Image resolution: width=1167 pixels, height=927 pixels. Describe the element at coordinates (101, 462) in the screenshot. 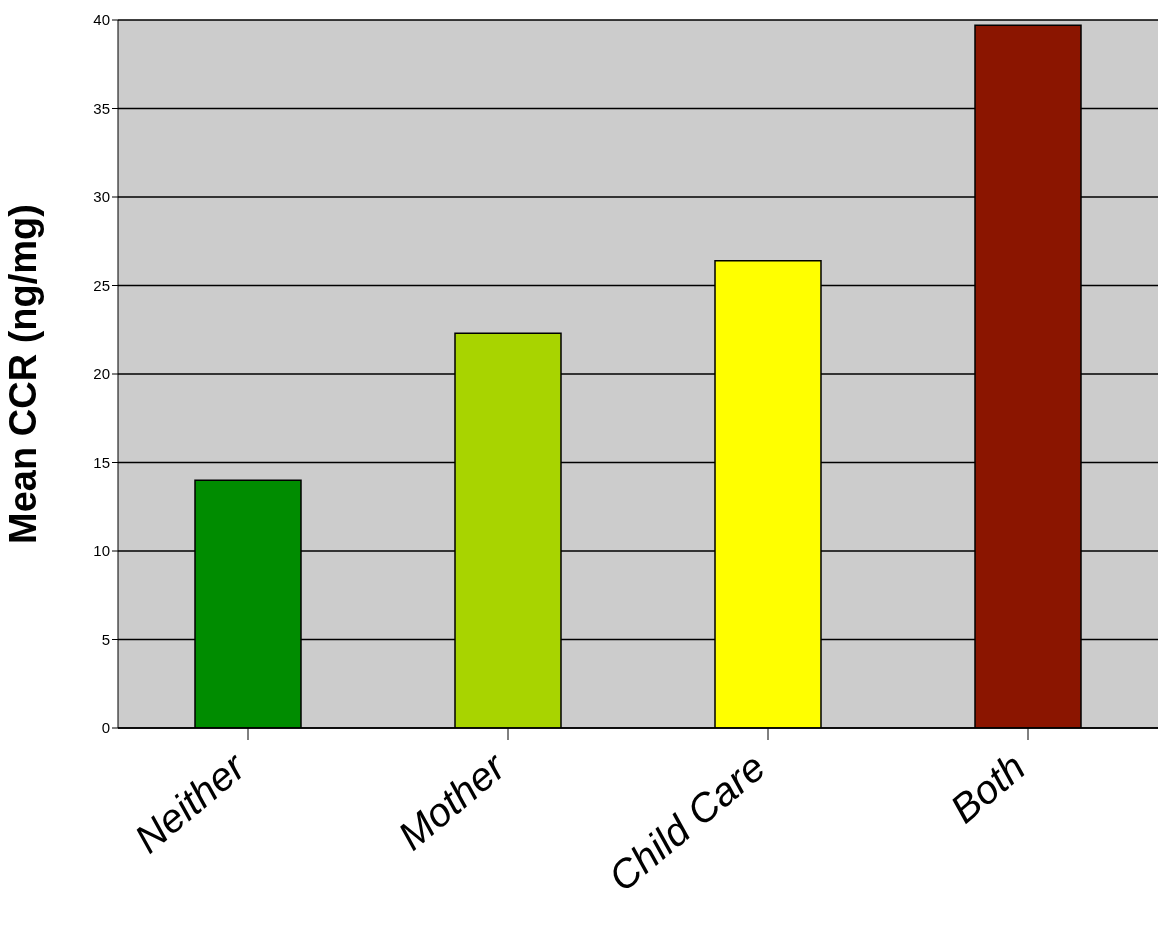

I see `y-tick-label: 15` at that location.